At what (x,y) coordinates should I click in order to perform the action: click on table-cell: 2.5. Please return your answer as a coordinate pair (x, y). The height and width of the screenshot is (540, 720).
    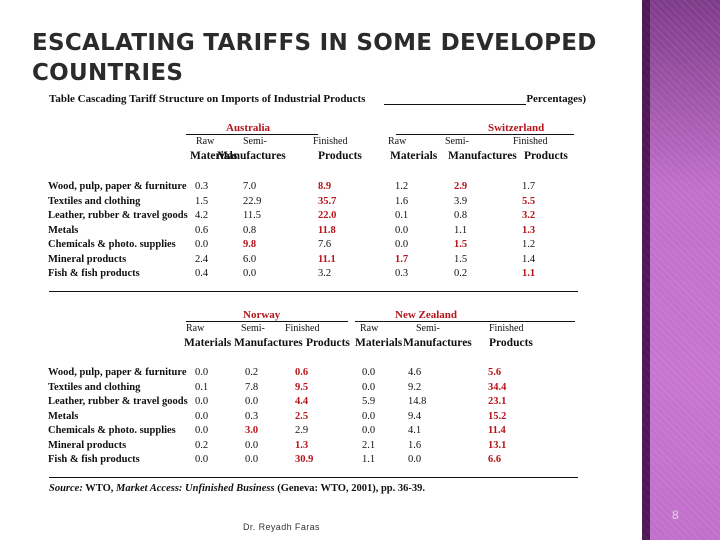
    Looking at the image, I should click on (302, 416).